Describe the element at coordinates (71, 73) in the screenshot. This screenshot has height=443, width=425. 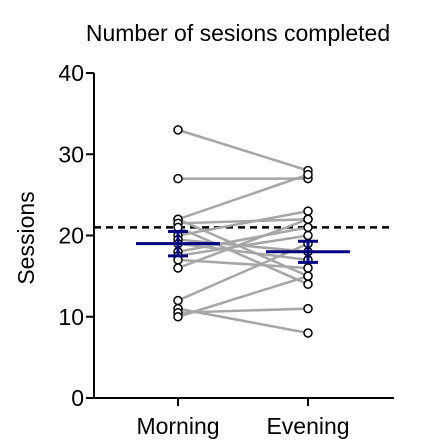
I see `y-tick-label-40: 40` at that location.